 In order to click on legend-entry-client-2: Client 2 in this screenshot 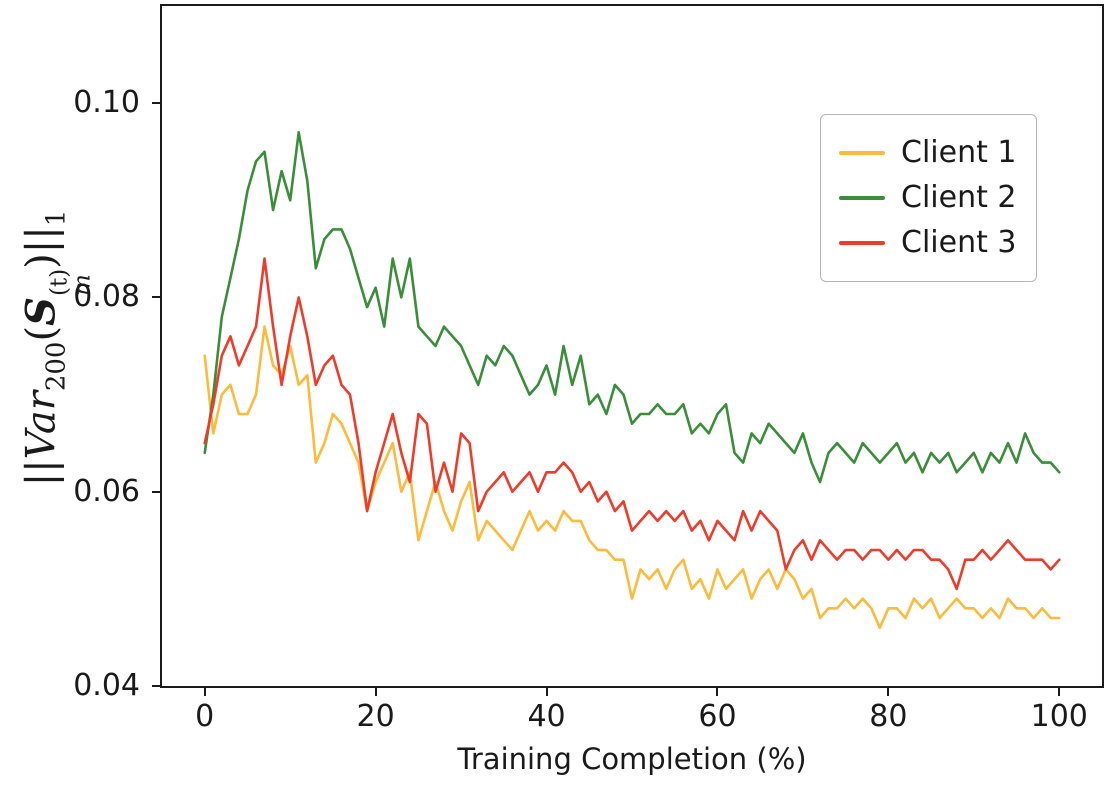, I will do `click(927, 198)`.